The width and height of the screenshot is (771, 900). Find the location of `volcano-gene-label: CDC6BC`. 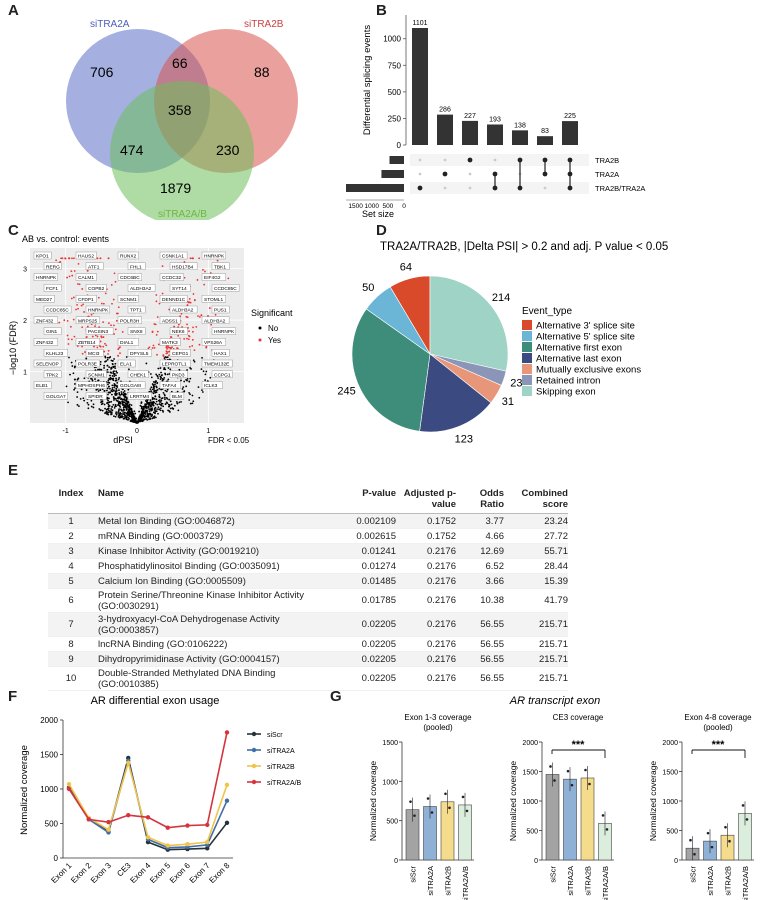

volcano-gene-label: CDC6BC is located at coordinates (130, 278).